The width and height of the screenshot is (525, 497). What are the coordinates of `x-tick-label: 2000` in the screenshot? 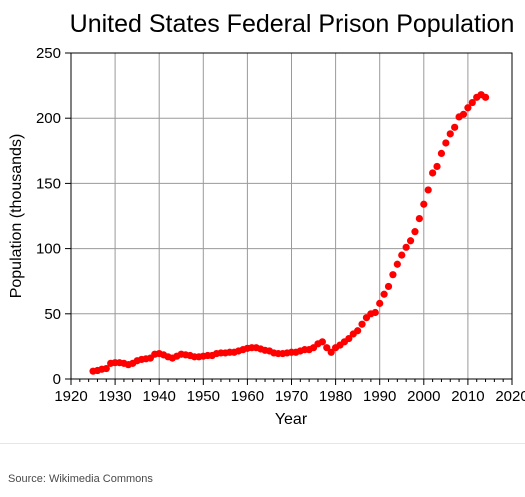 It's located at (423, 396).